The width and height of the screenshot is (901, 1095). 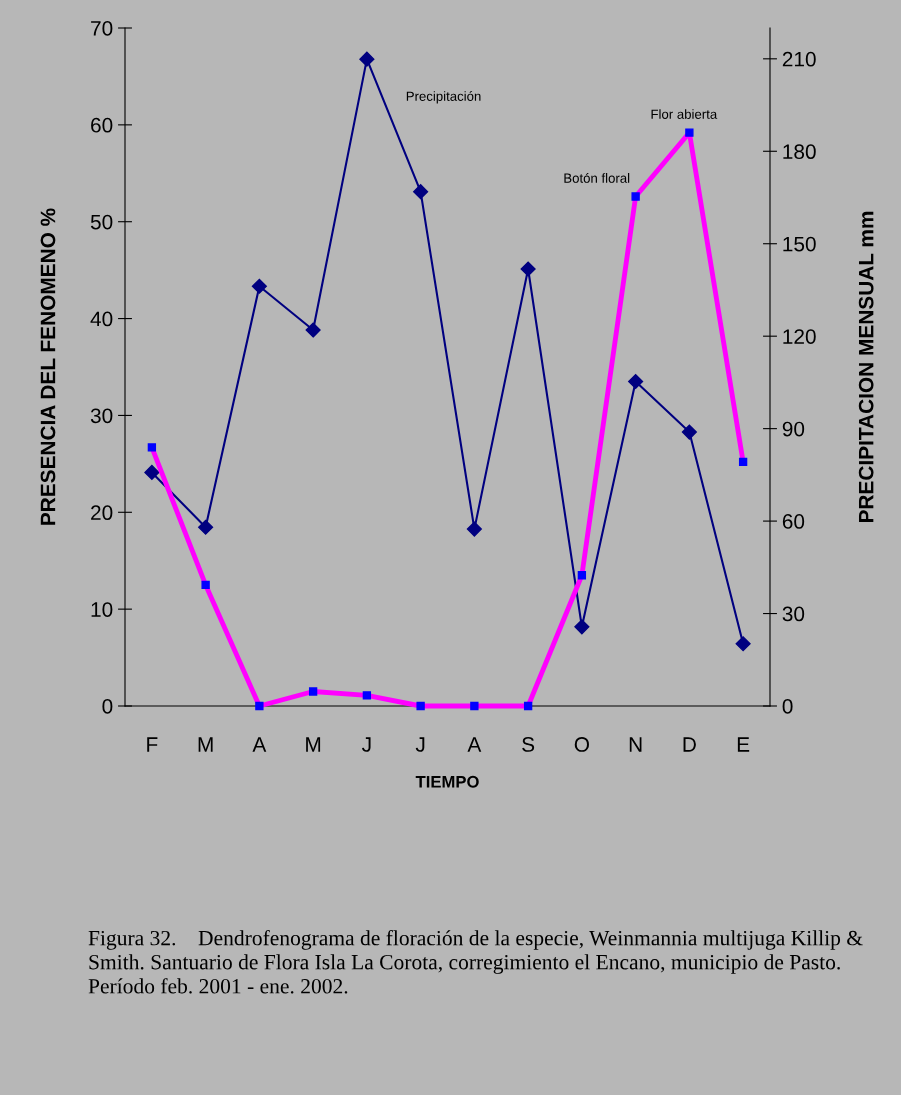 I want to click on x-tick-label: E, so click(x=743, y=744).